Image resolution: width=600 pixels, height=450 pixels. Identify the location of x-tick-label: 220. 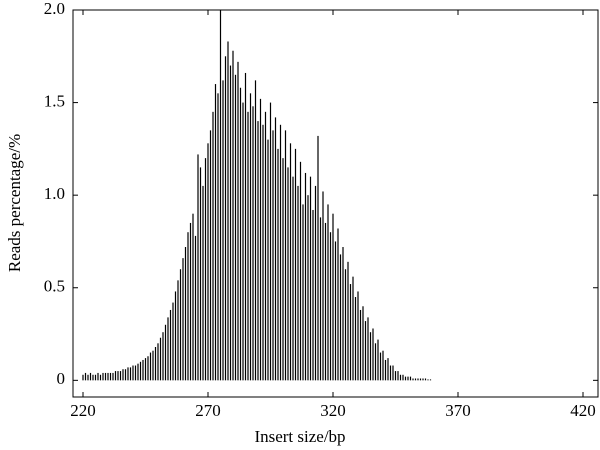
(83, 410).